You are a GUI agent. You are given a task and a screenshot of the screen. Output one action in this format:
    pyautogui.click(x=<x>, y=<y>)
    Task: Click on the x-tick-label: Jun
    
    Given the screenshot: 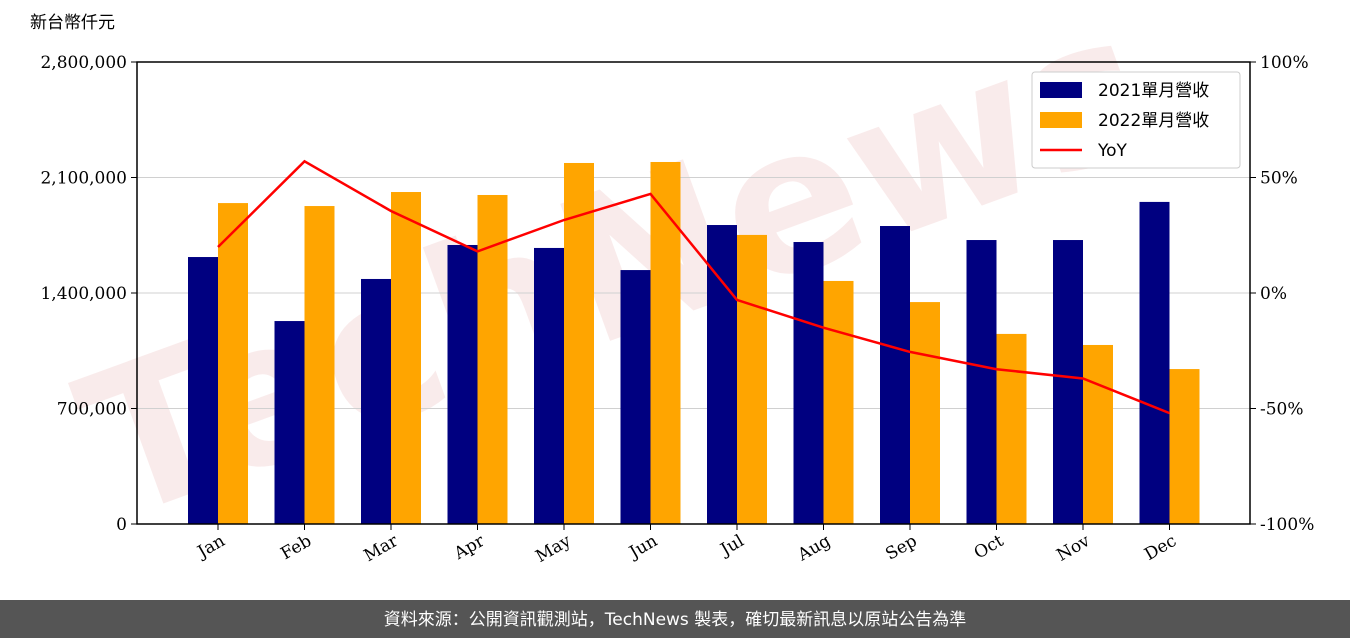 What is the action you would take?
    pyautogui.click(x=642, y=547)
    